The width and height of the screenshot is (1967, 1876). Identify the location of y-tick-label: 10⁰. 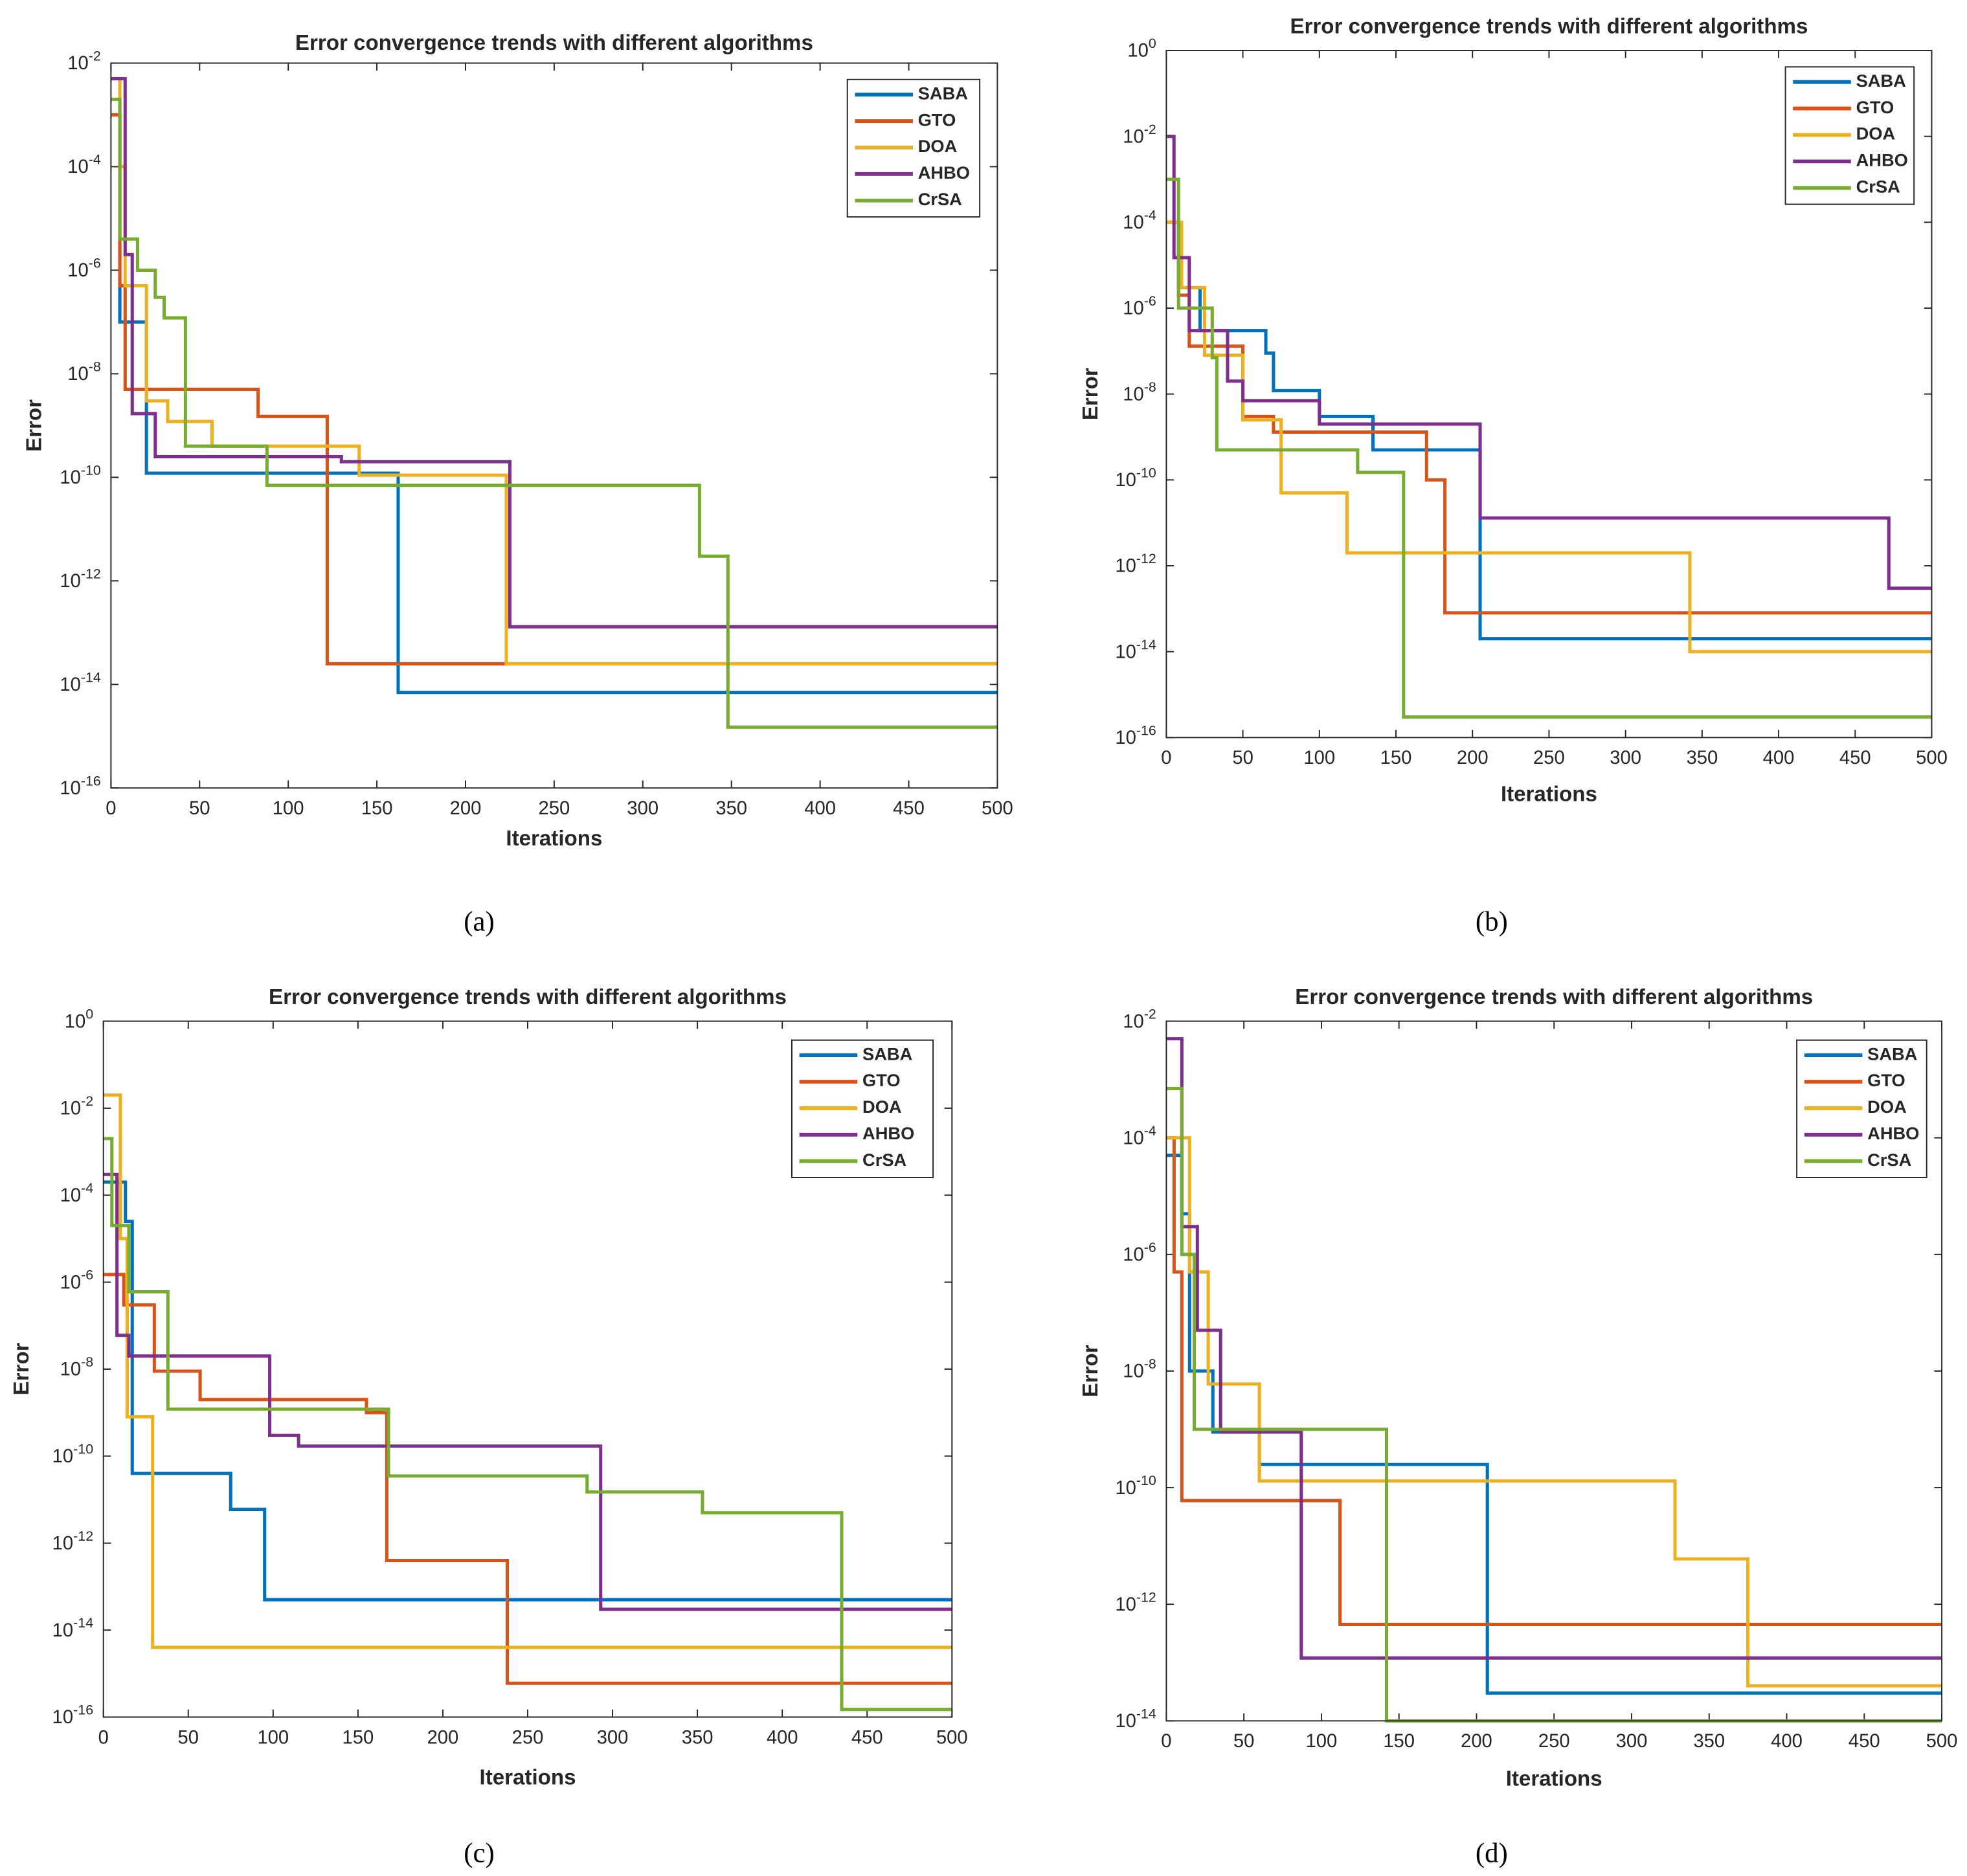
(1141, 48).